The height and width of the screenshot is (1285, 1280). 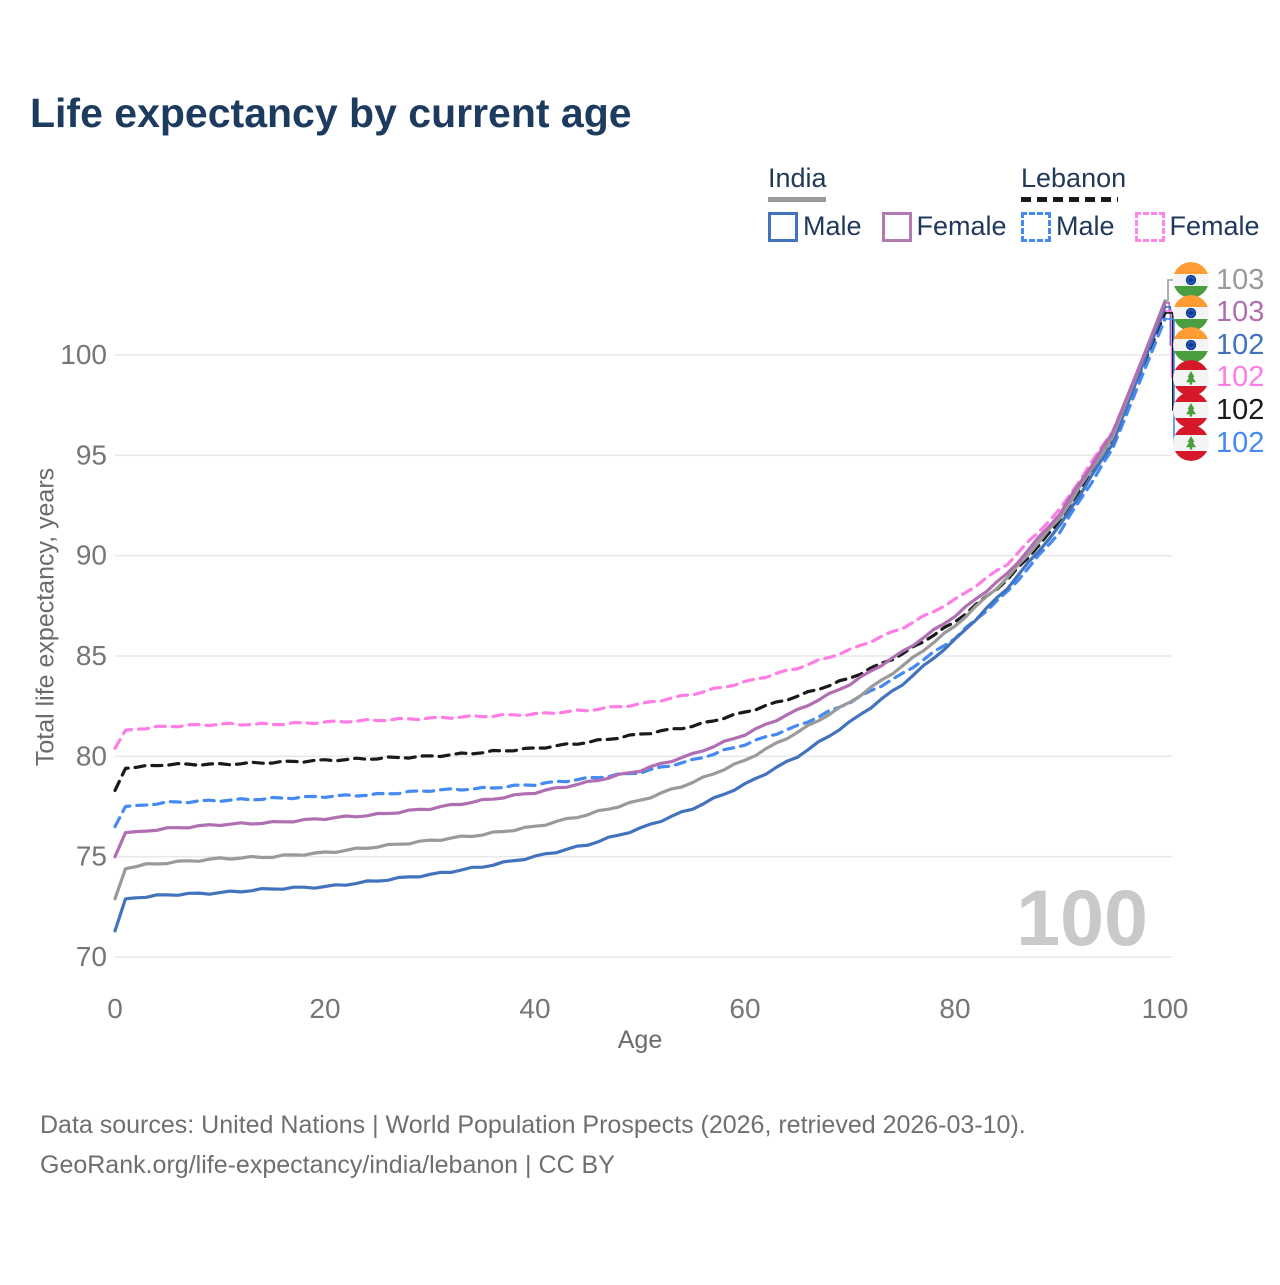 I want to click on page-title: Life expectancy by current age, so click(x=331, y=113).